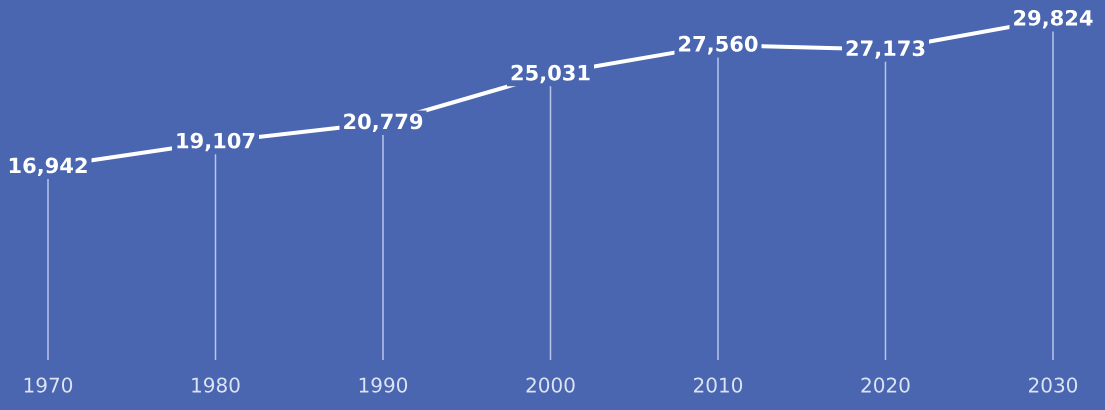  What do you see at coordinates (550, 385) in the screenshot?
I see `x-tick-label: 2000` at bounding box center [550, 385].